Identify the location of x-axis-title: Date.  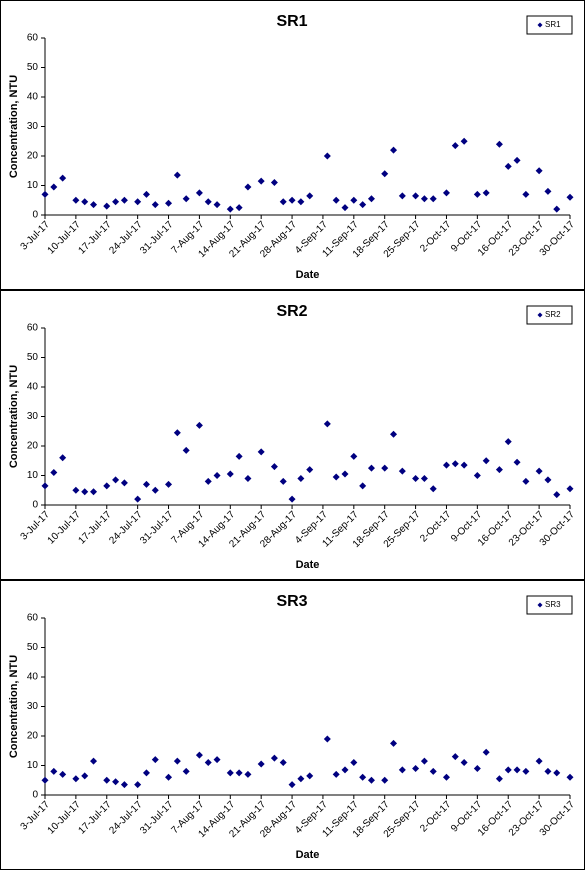
(308, 275).